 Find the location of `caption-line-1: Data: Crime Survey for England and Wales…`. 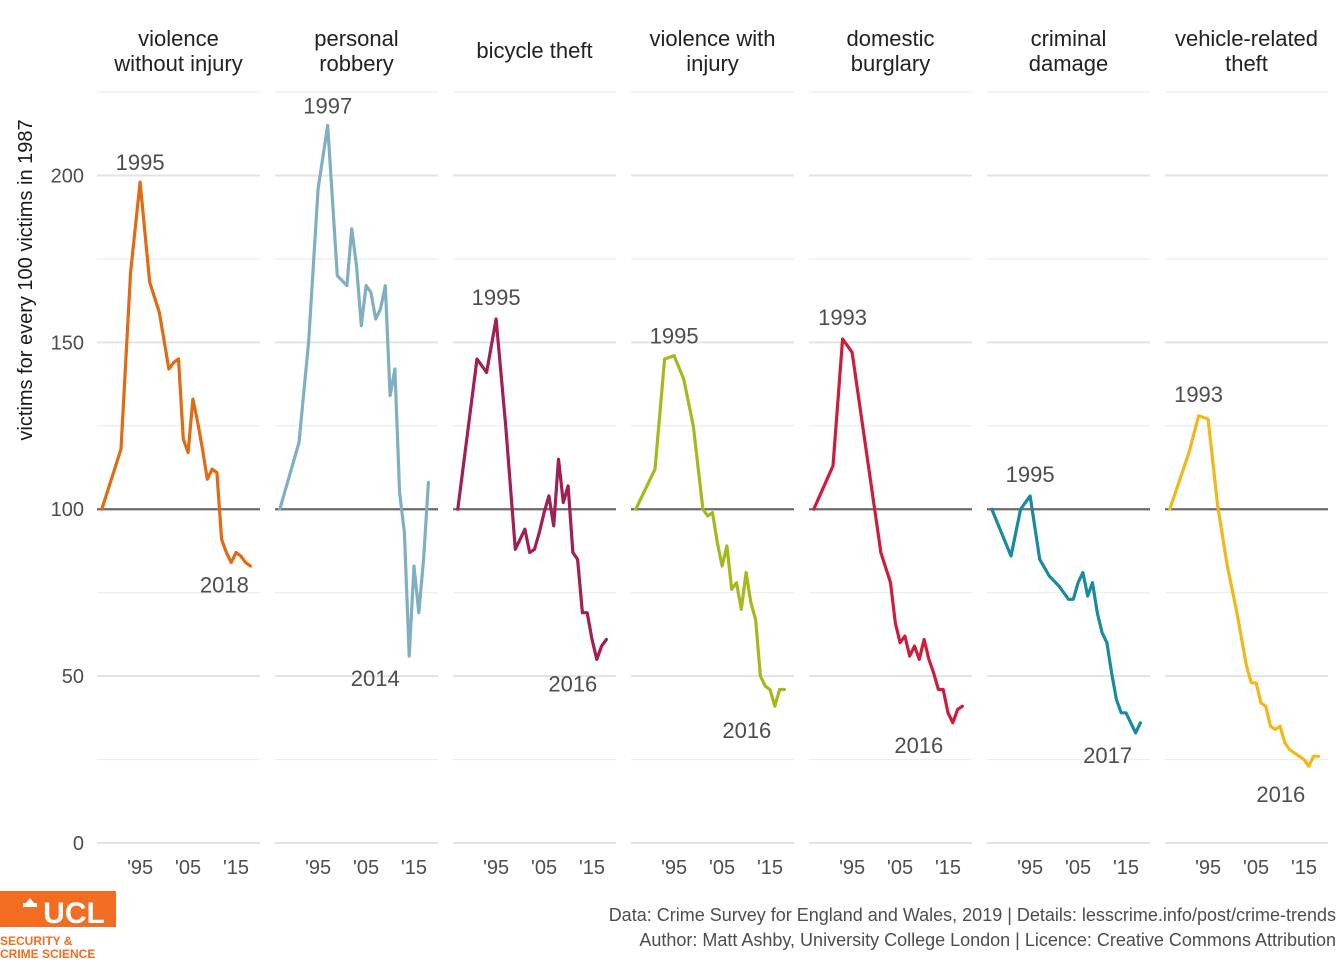

caption-line-1: Data: Crime Survey for England and Wales… is located at coordinates (972, 915).